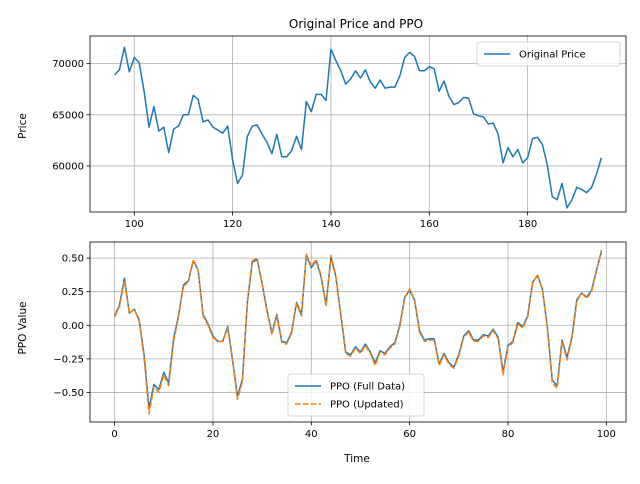 The width and height of the screenshot is (640, 484). Describe the element at coordinates (73, 326) in the screenshot. I see `ppo-y-tick-label: 0.00` at that location.